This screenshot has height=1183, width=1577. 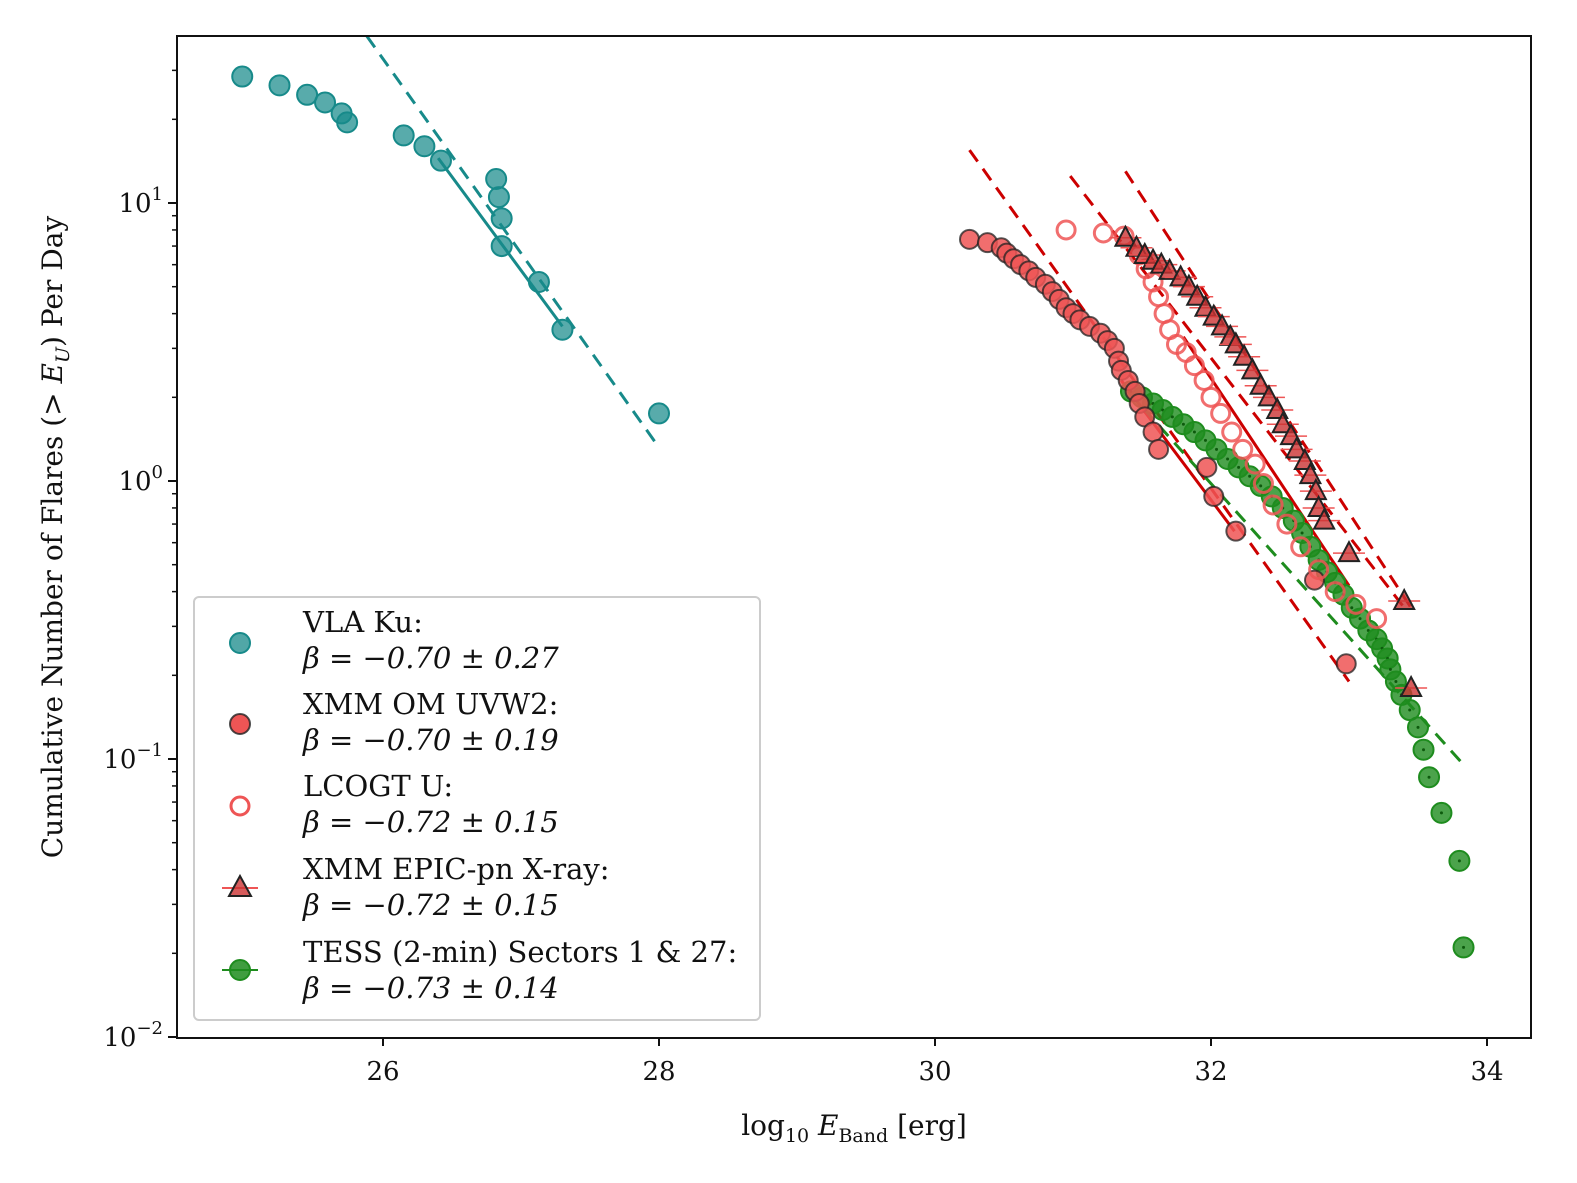 I want to click on legend-marker-xmm-om, so click(x=240, y=724).